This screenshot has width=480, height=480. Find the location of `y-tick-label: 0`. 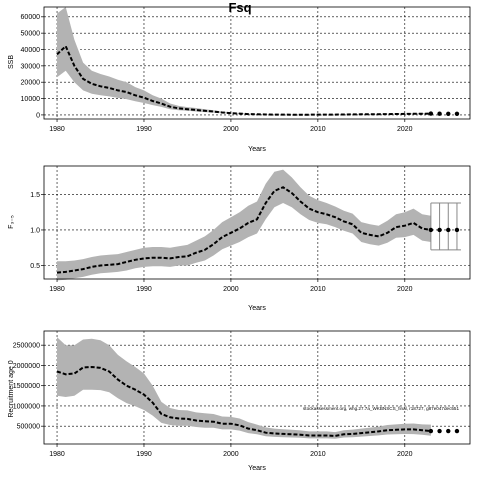

y-tick-label: 0 is located at coordinates (38, 115).